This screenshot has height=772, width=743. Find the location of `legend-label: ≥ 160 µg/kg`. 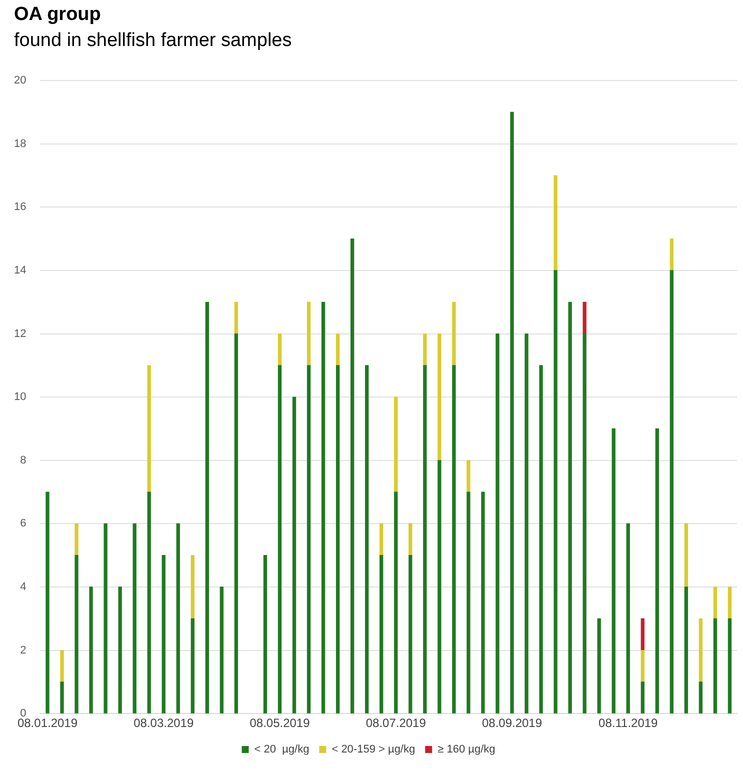

legend-label: ≥ 160 µg/kg is located at coordinates (467, 750).